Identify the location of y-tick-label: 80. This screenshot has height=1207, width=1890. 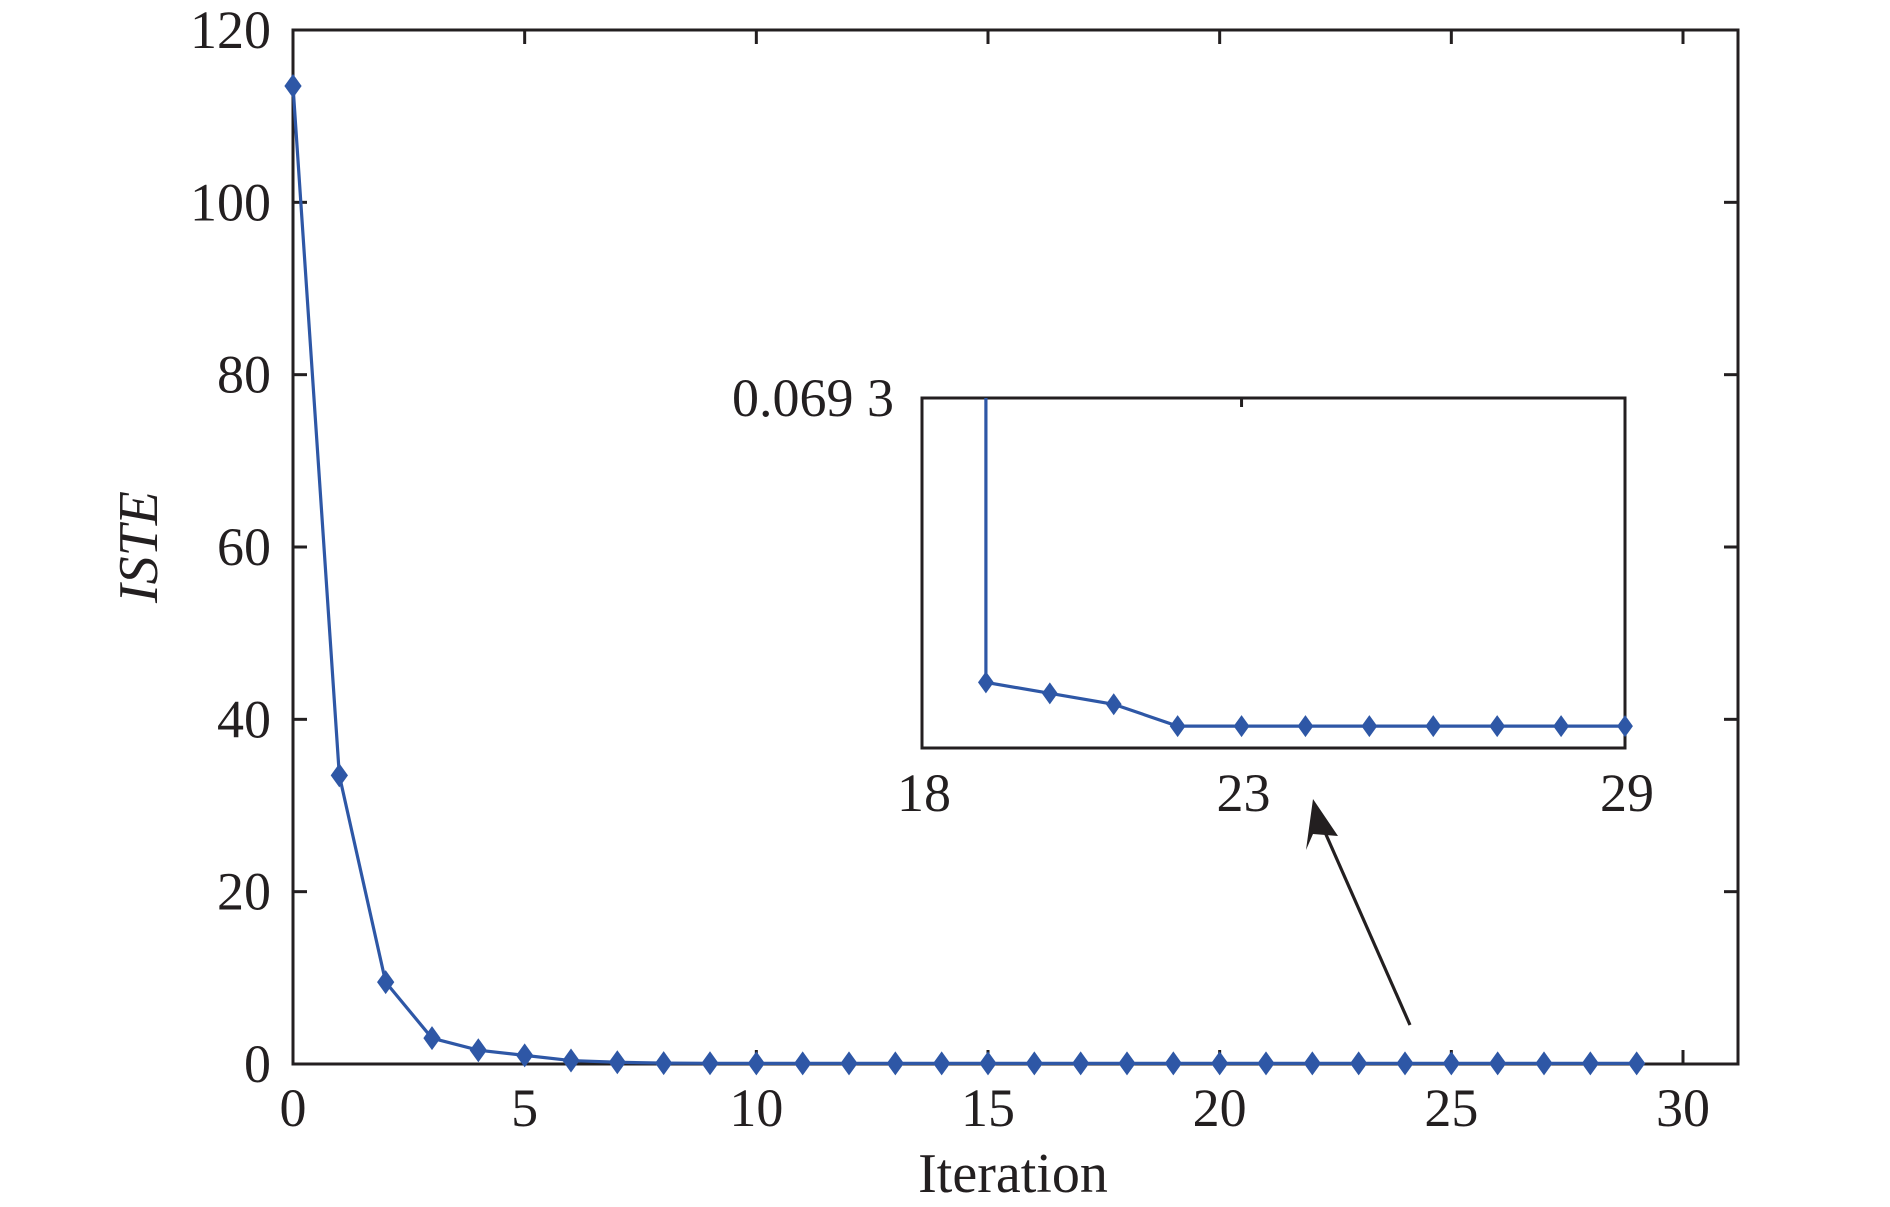
(244, 375).